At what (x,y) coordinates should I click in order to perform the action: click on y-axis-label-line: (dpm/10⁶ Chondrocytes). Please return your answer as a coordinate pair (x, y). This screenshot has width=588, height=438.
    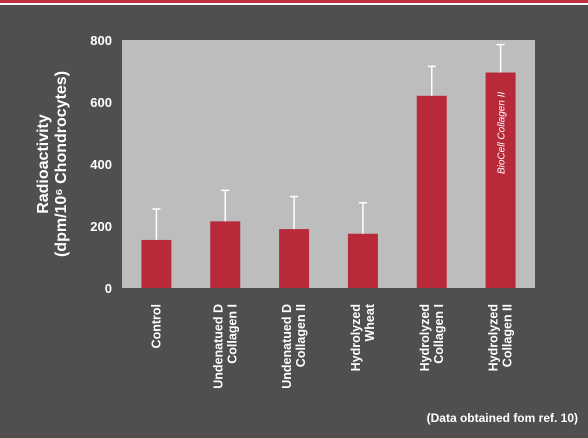
    Looking at the image, I should click on (61, 164).